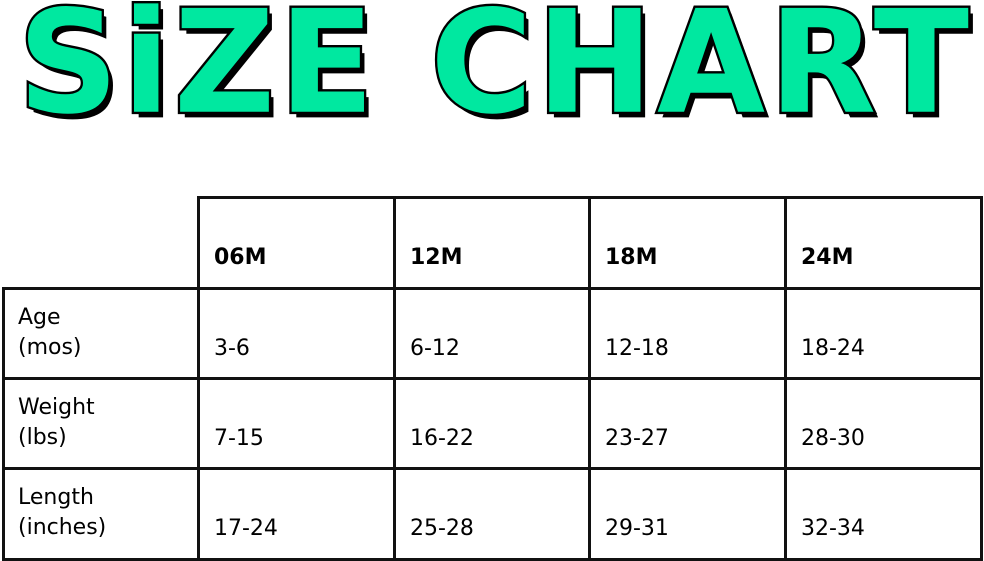 The height and width of the screenshot is (561, 984). I want to click on column-header: 24M, so click(827, 257).